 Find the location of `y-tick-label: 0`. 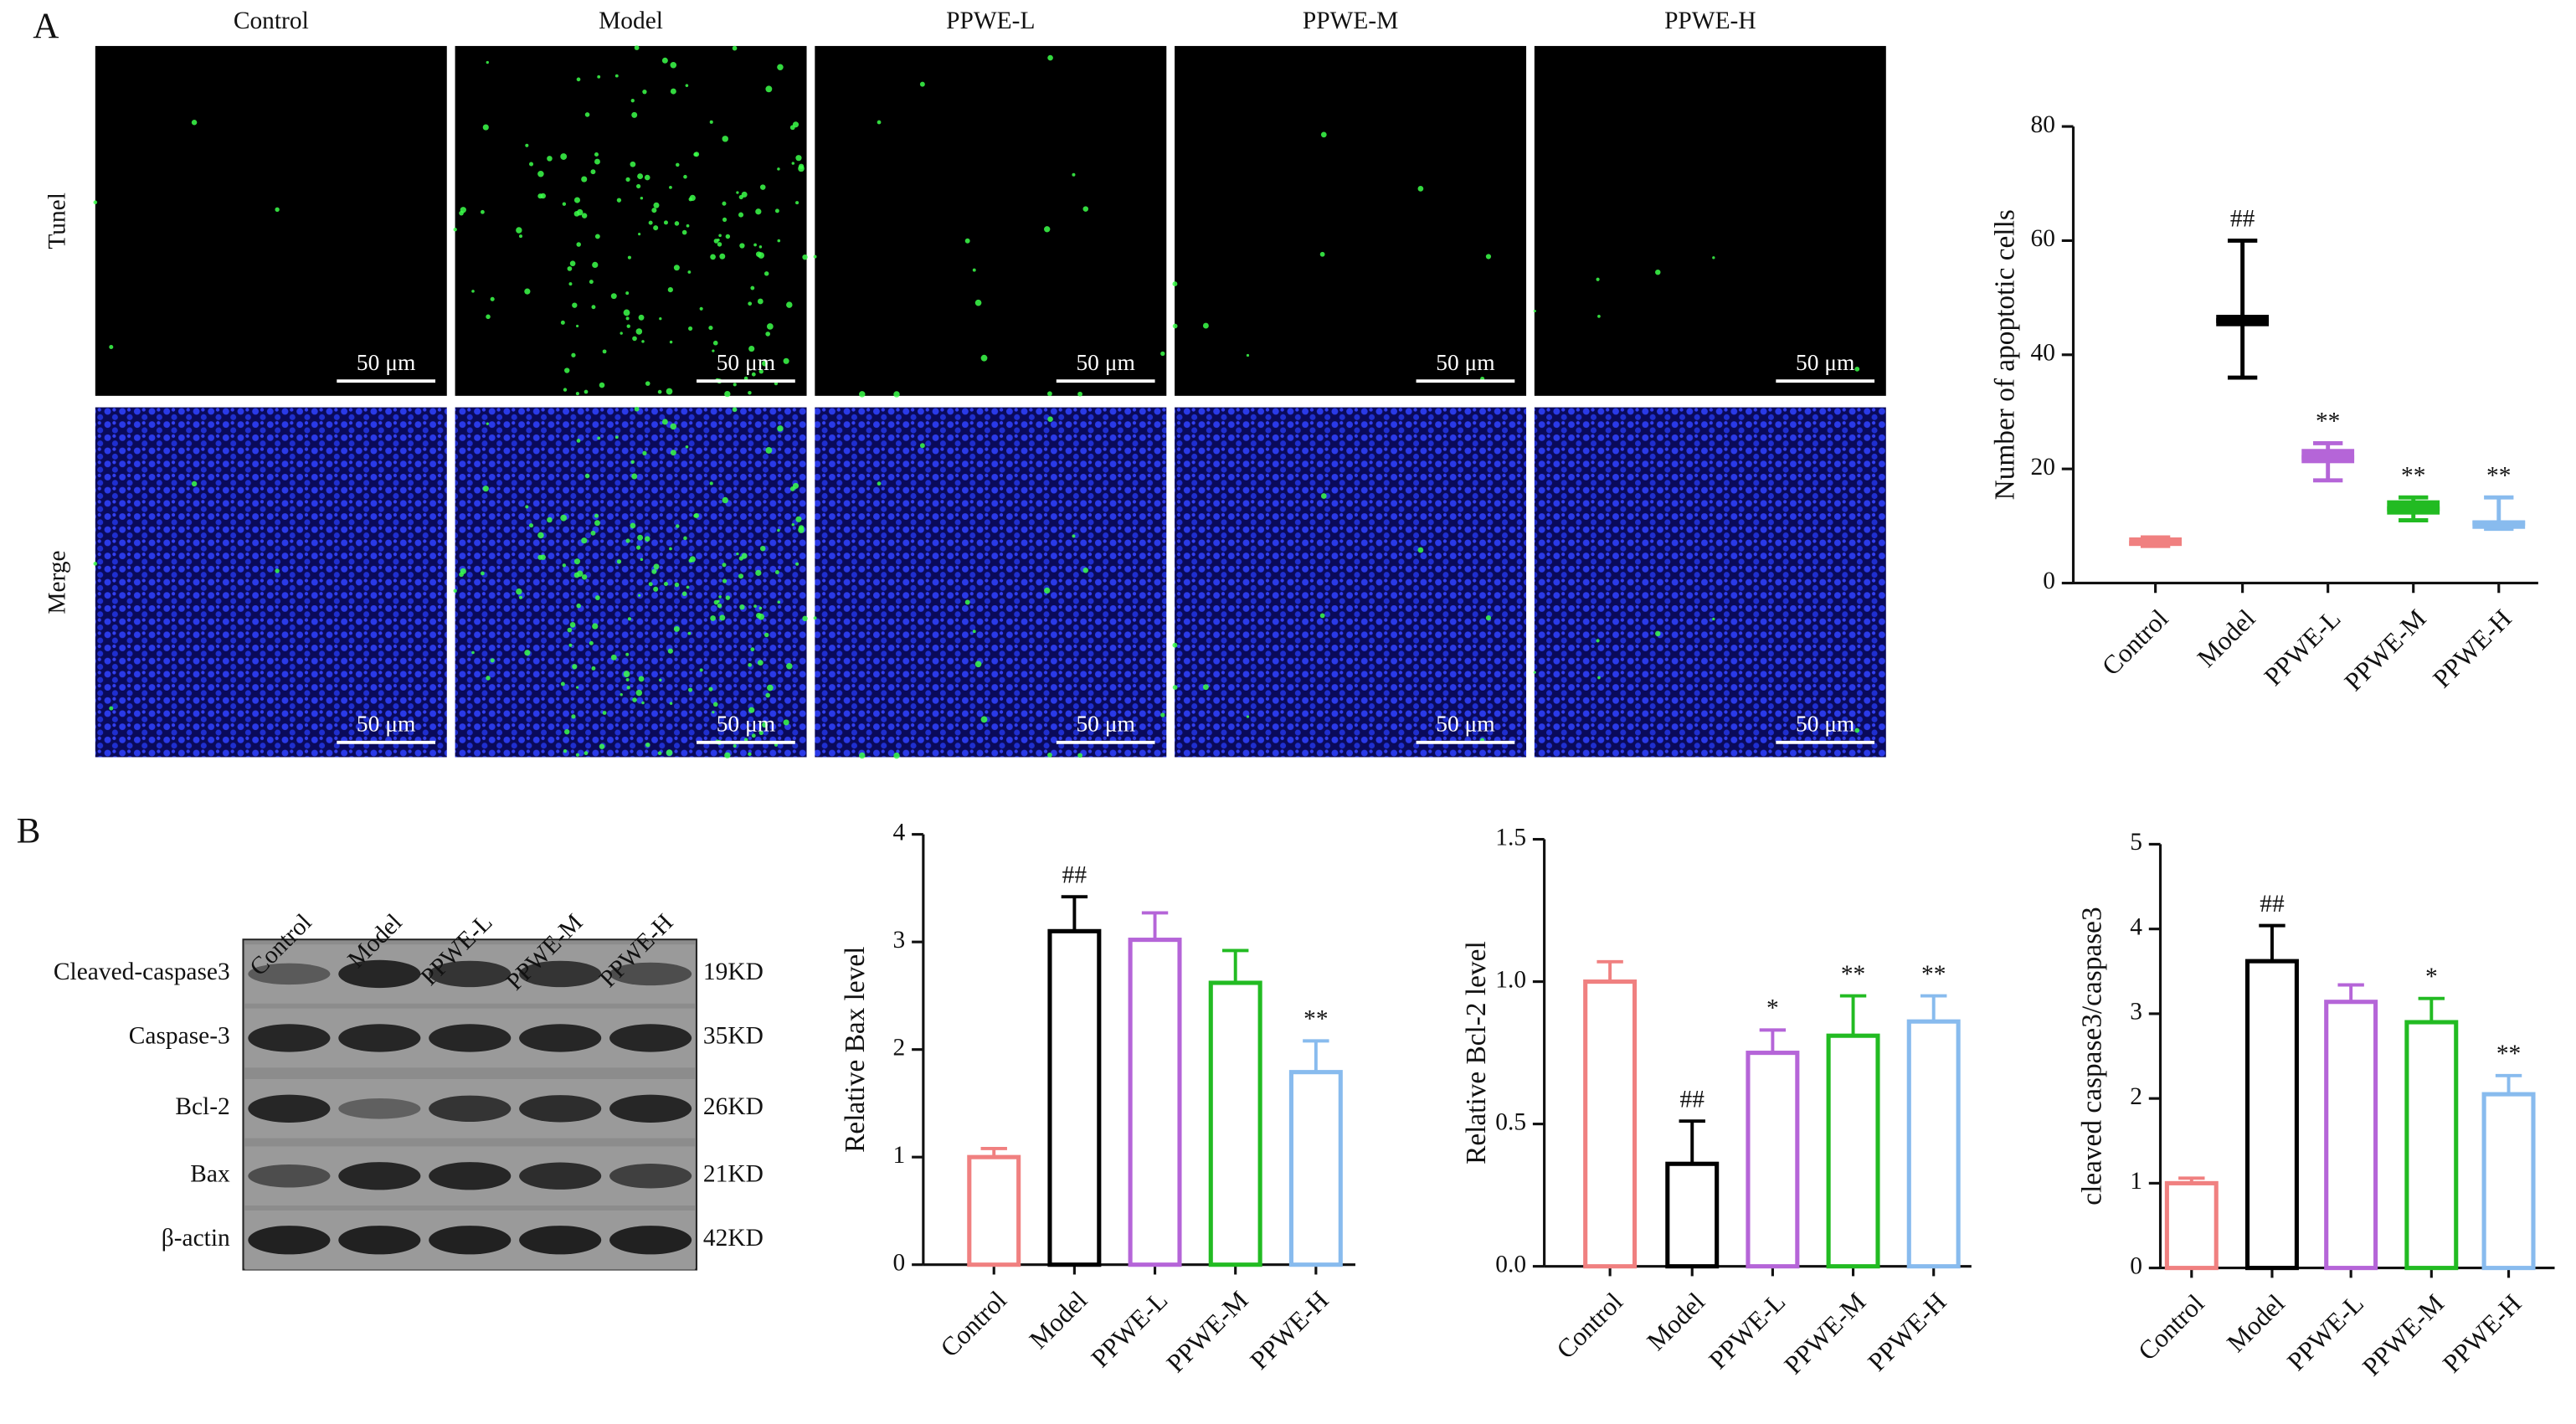

y-tick-label: 0 is located at coordinates (2049, 581).